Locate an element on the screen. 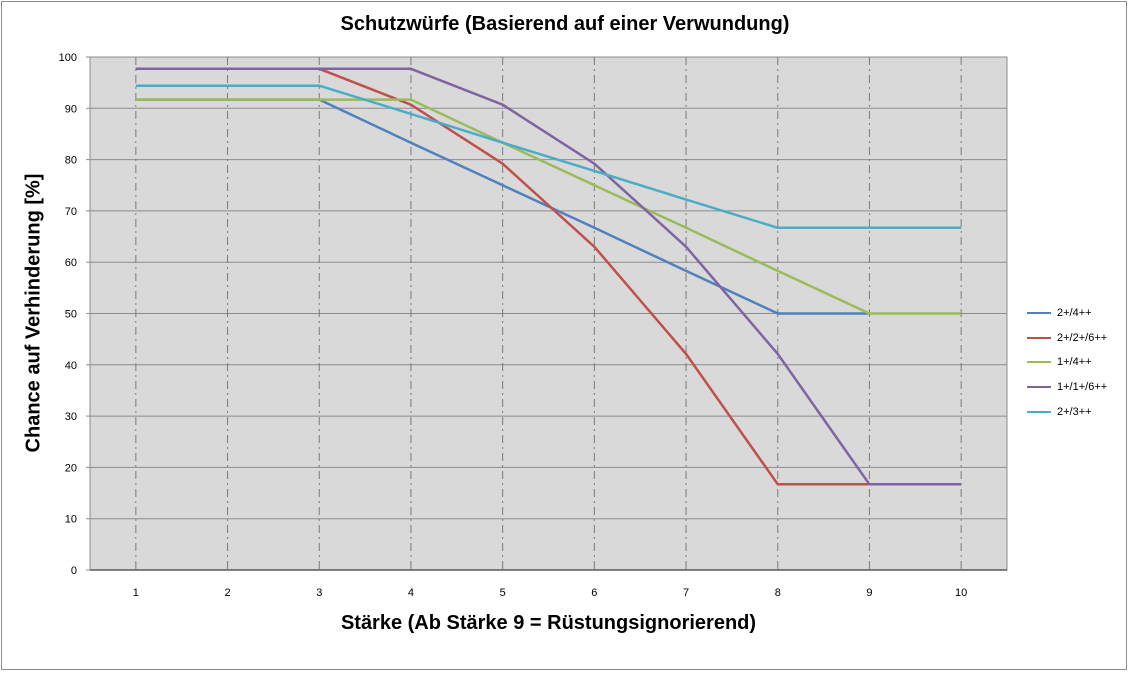  legend-item: 1+/4++ is located at coordinates (1067, 362).